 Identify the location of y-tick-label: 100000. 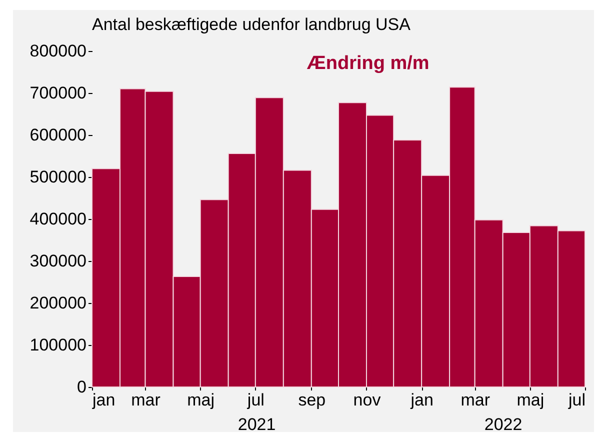
(58, 345).